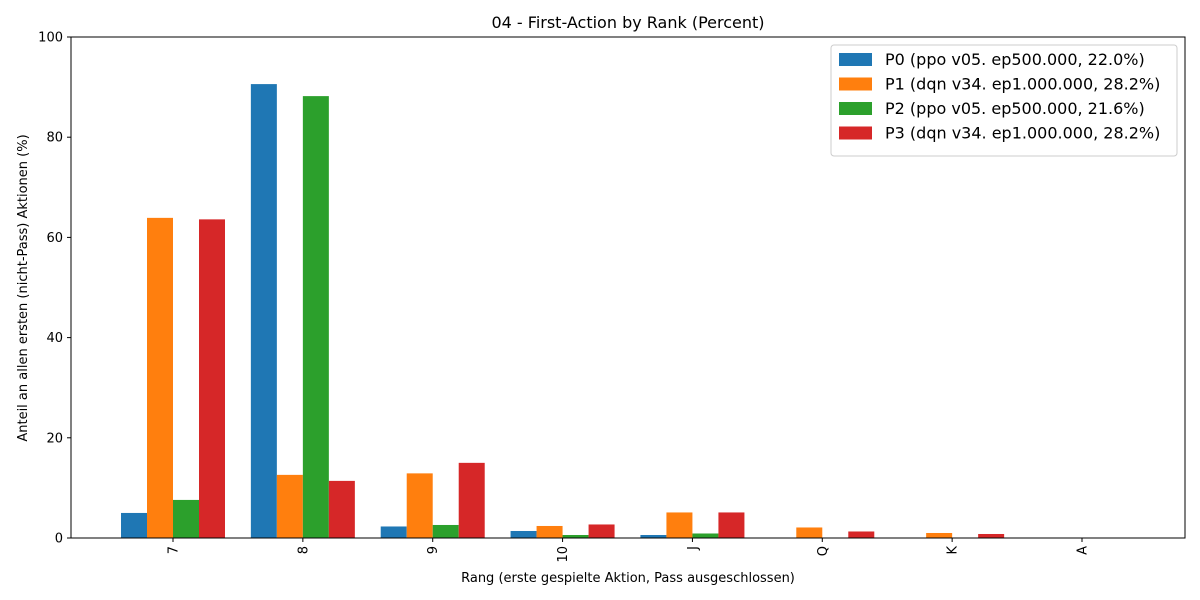 This screenshot has width=1200, height=600. What do you see at coordinates (953, 550) in the screenshot?
I see `x-tick-label: K` at bounding box center [953, 550].